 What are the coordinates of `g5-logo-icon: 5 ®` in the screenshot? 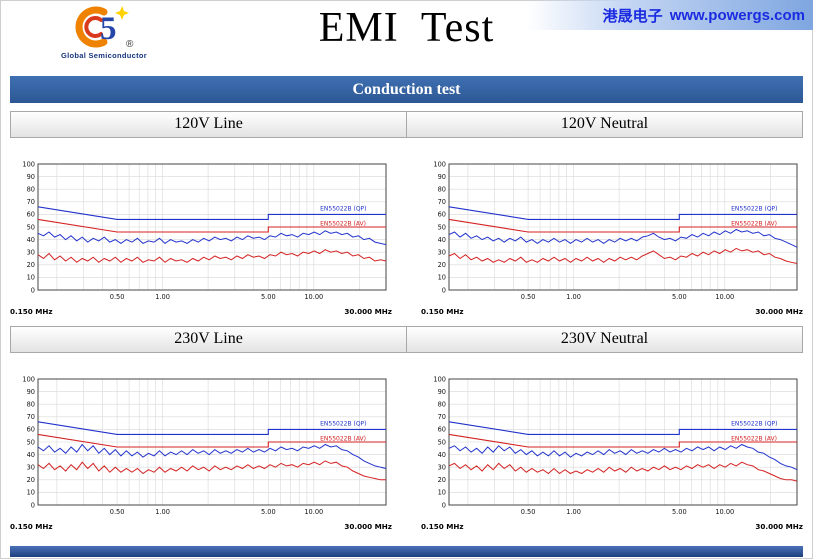 It's located at (104, 28).